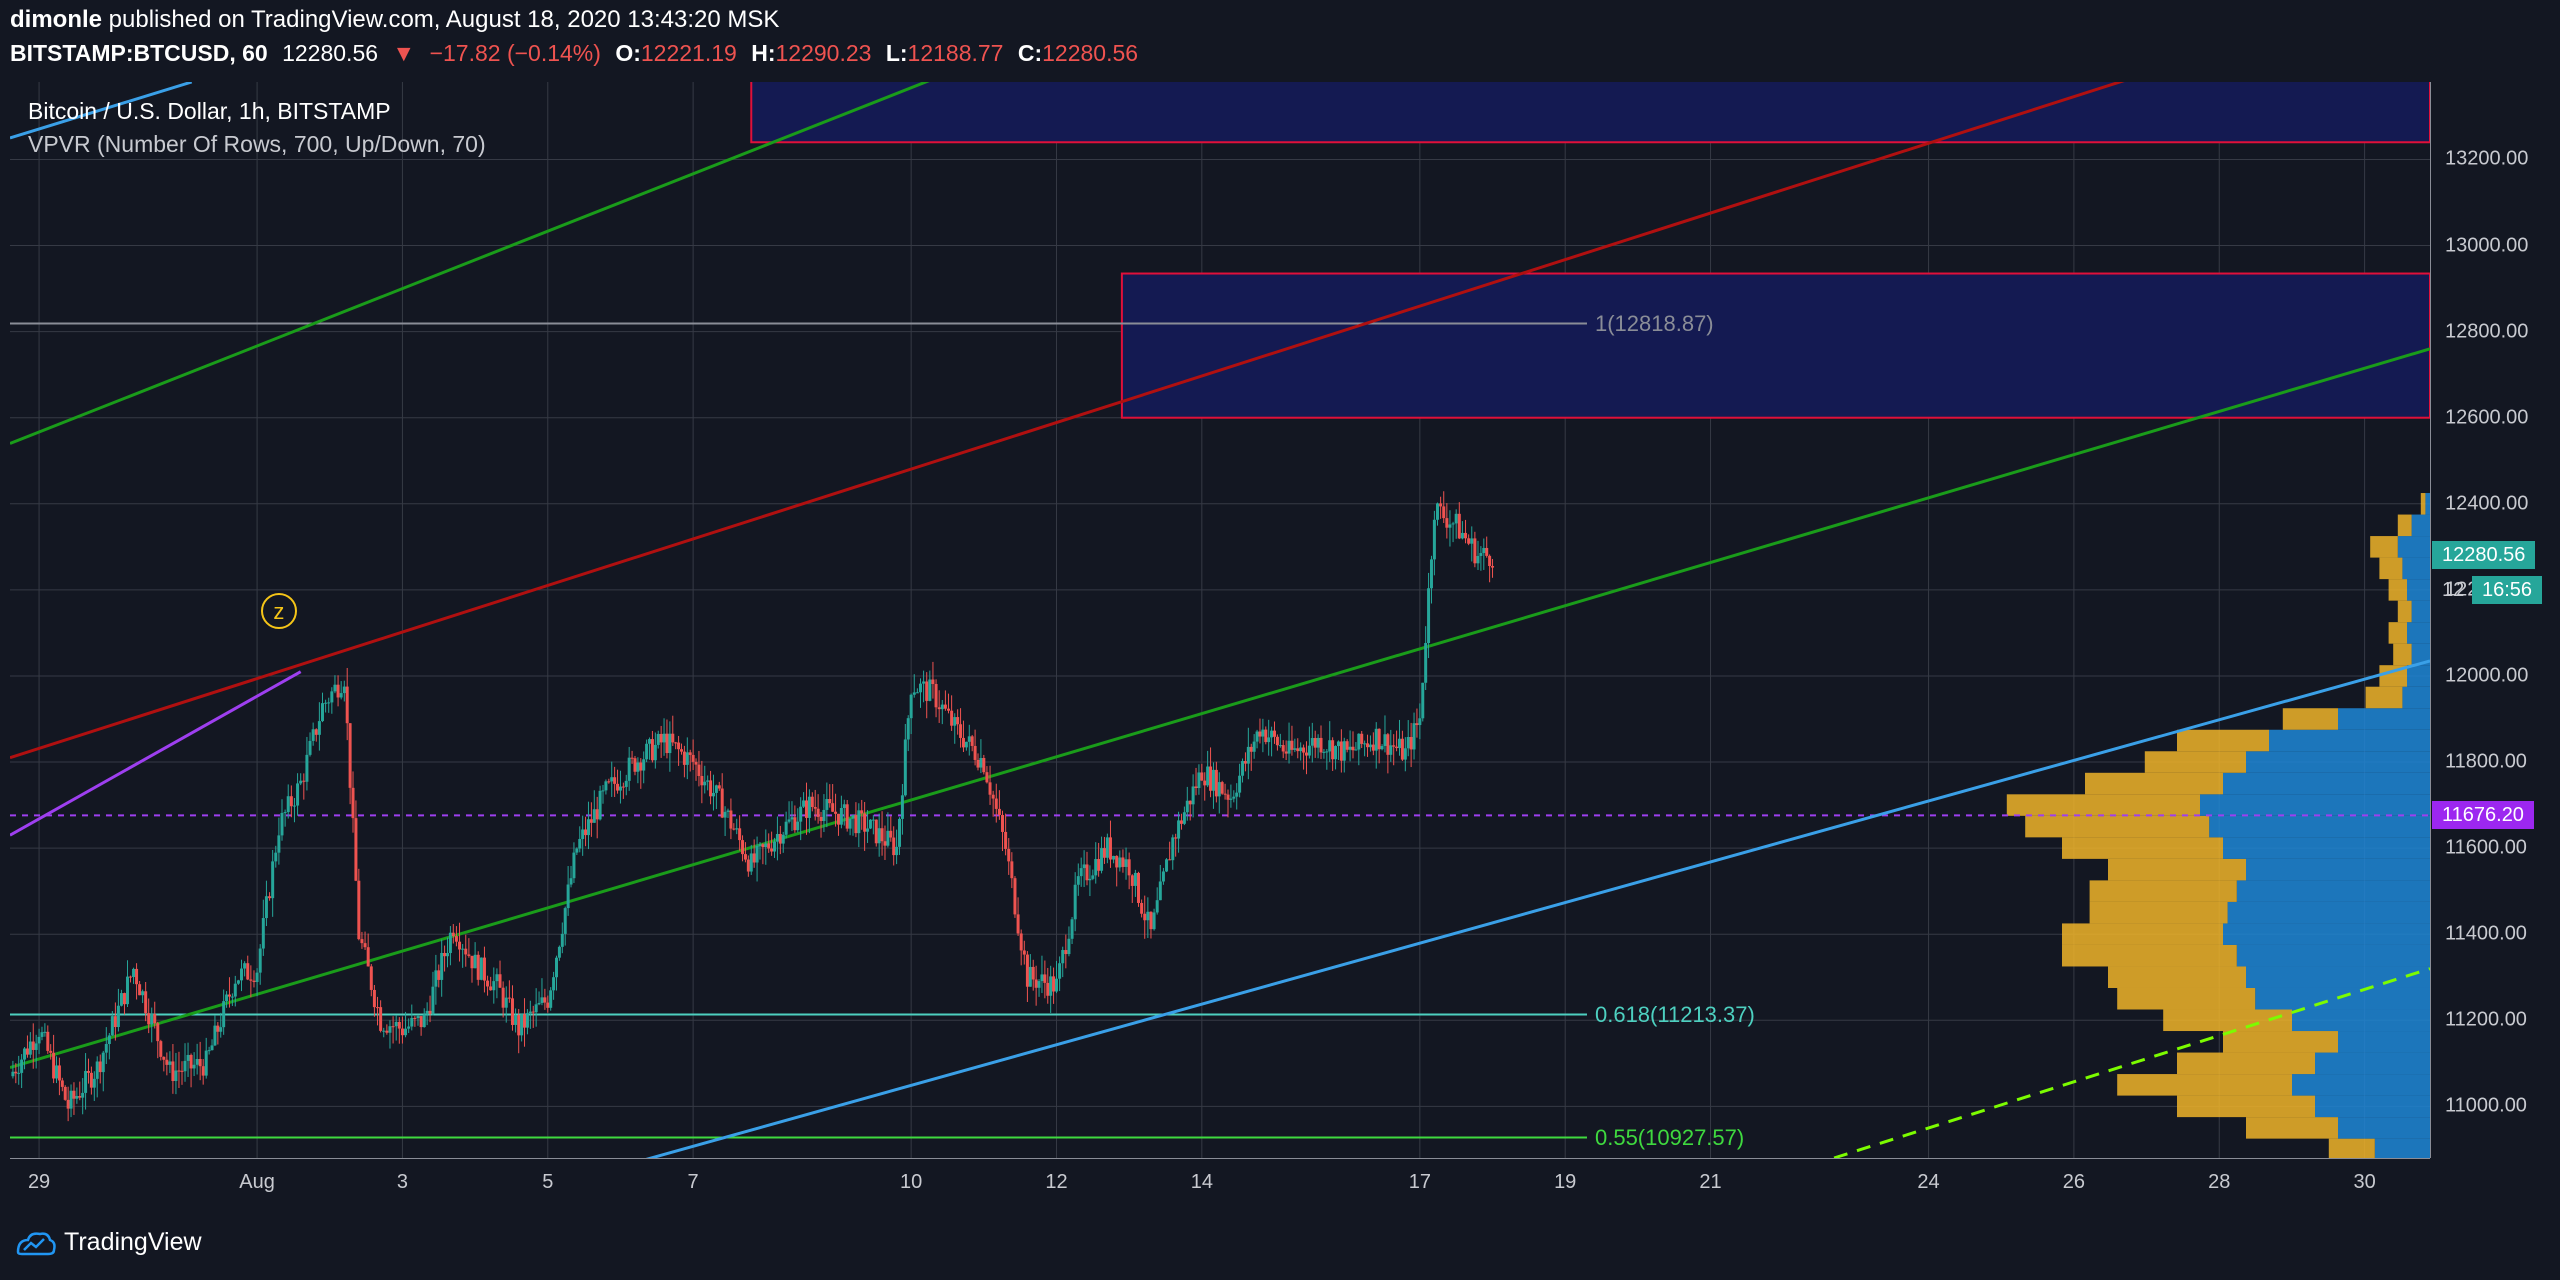 This screenshot has width=2560, height=1280. What do you see at coordinates (257, 144) in the screenshot?
I see `vpvr-indicator-legend: VPVR (Number Of Rows, 700, Up/Down, 70)` at bounding box center [257, 144].